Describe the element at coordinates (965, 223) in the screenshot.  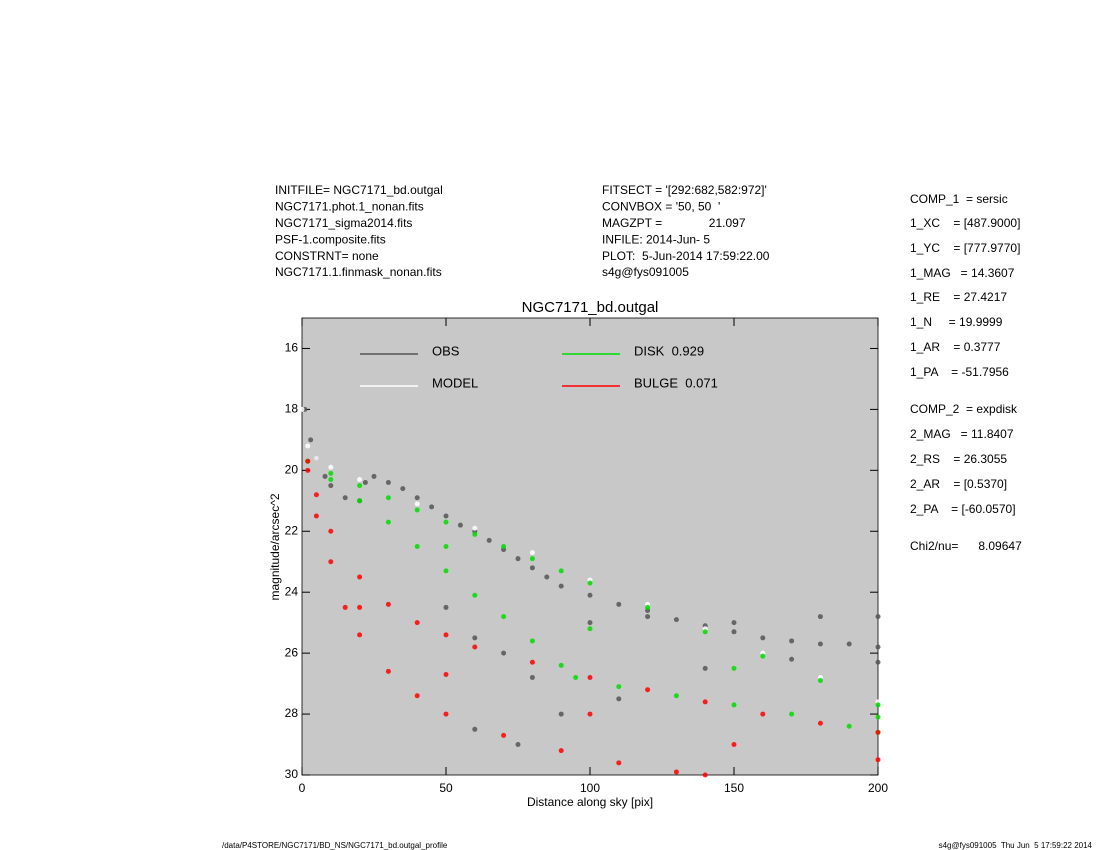
I see `parameter: 1_XC = [487.9000]` at that location.